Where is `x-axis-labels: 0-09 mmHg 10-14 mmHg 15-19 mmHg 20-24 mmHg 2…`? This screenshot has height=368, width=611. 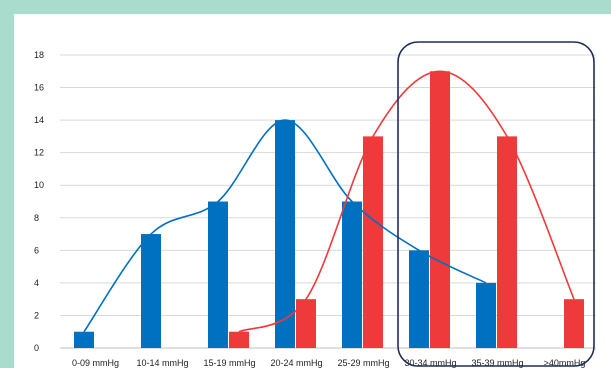 x-axis-labels: 0-09 mmHg 10-14 mmHg 15-19 mmHg 20-24 mmHg 2… is located at coordinates (328, 363).